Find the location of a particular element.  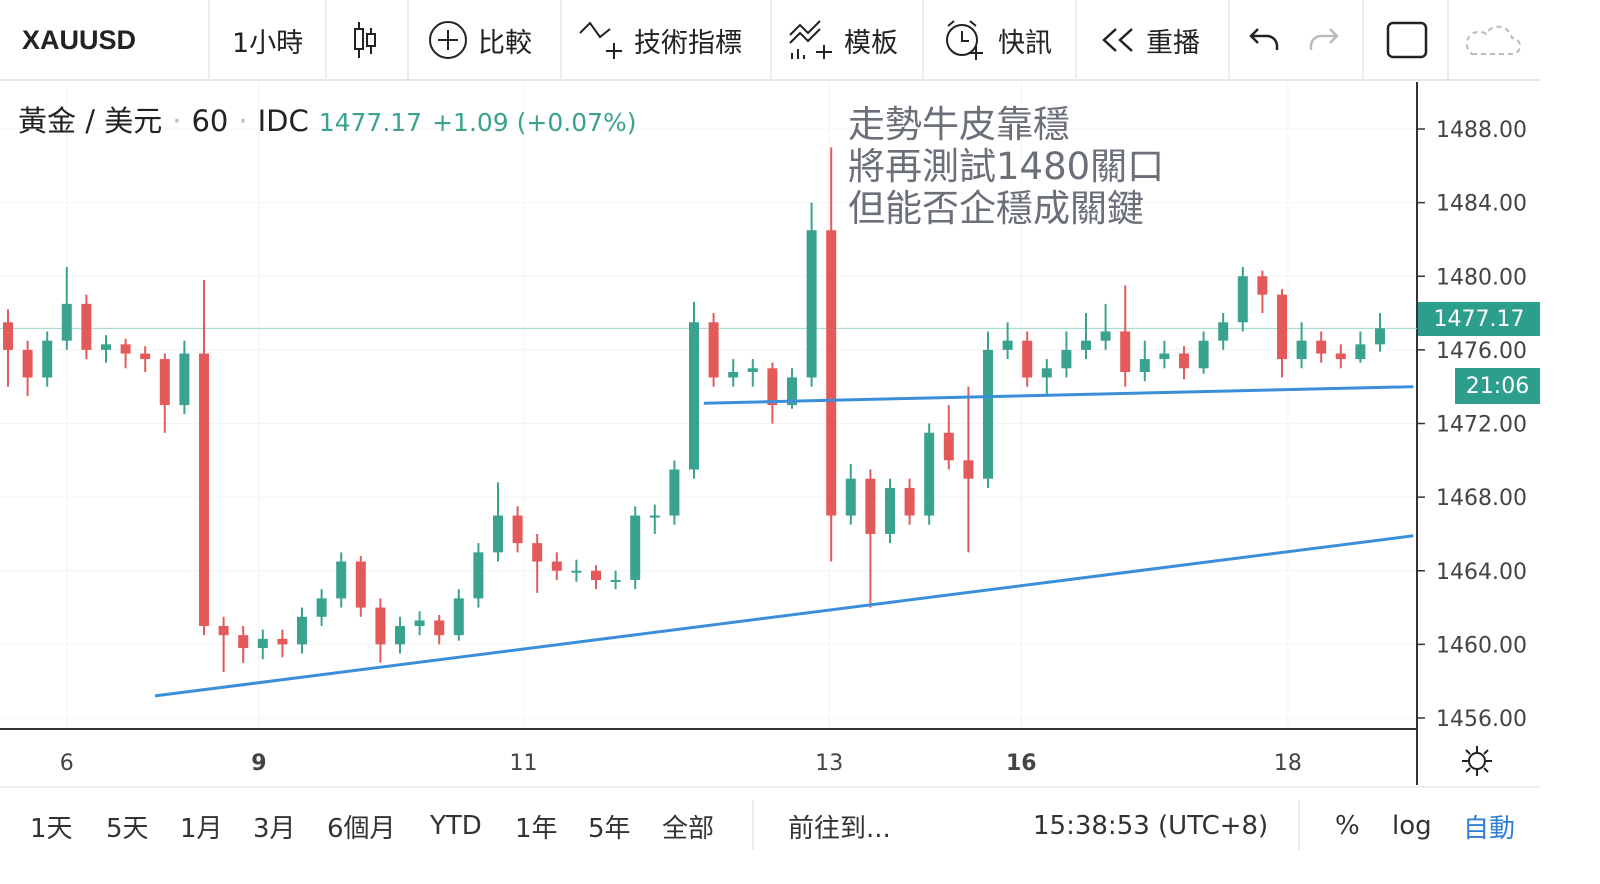

fullscreen-button is located at coordinates (1407, 40).